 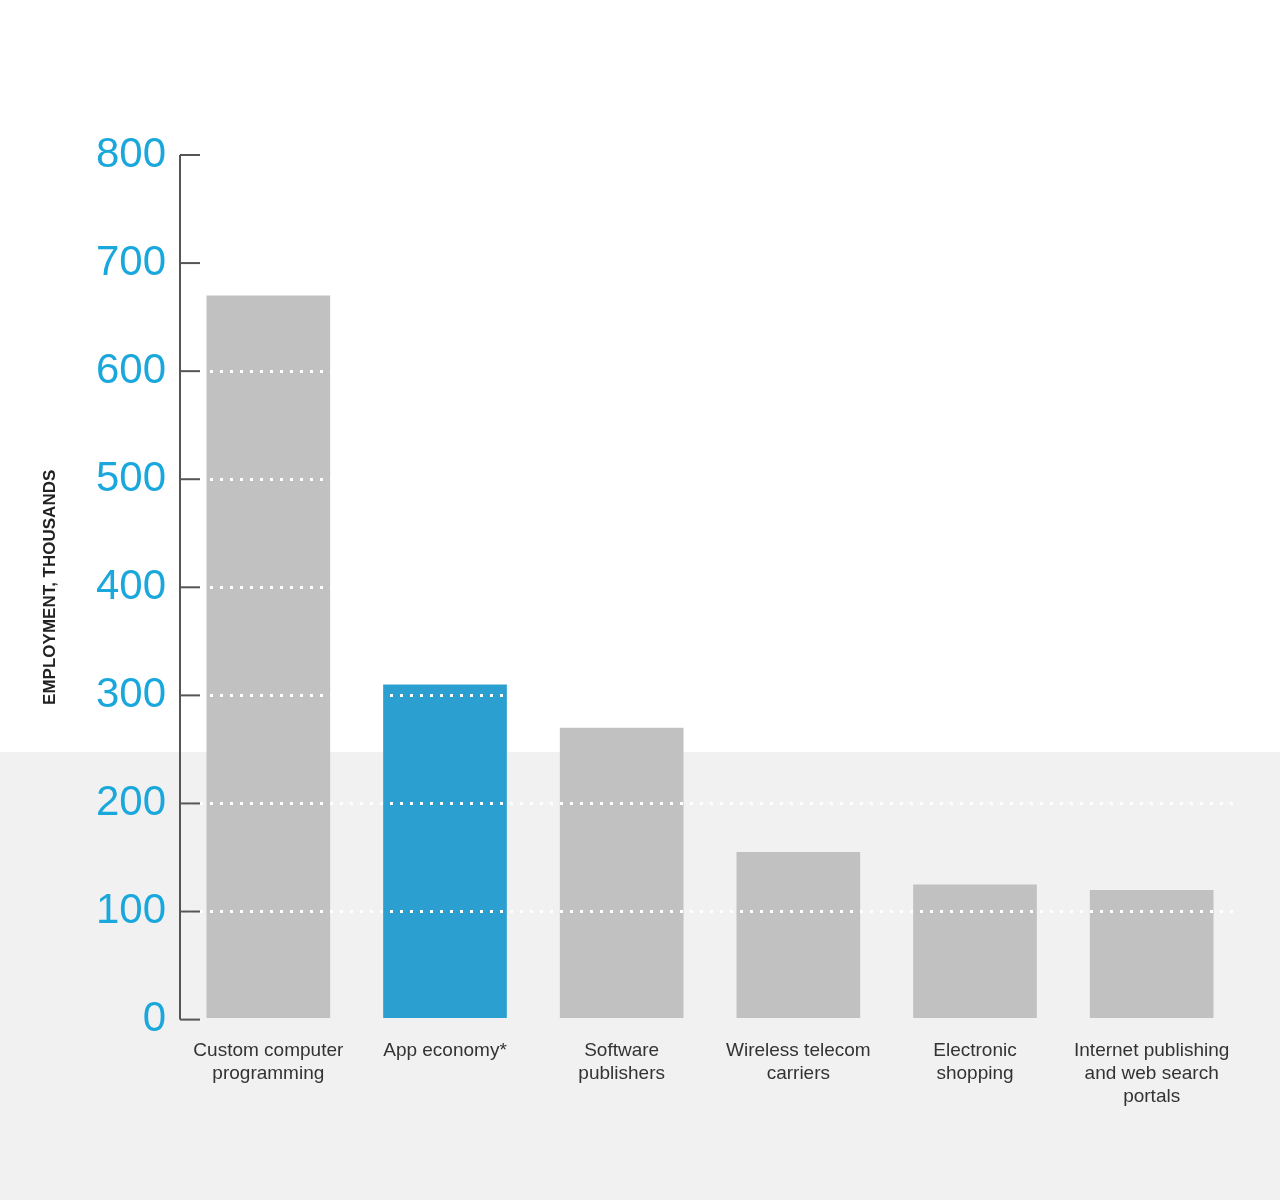 What do you see at coordinates (49, 587) in the screenshot?
I see `y-axis-title: EMPLOYMENT, THOUSANDS` at bounding box center [49, 587].